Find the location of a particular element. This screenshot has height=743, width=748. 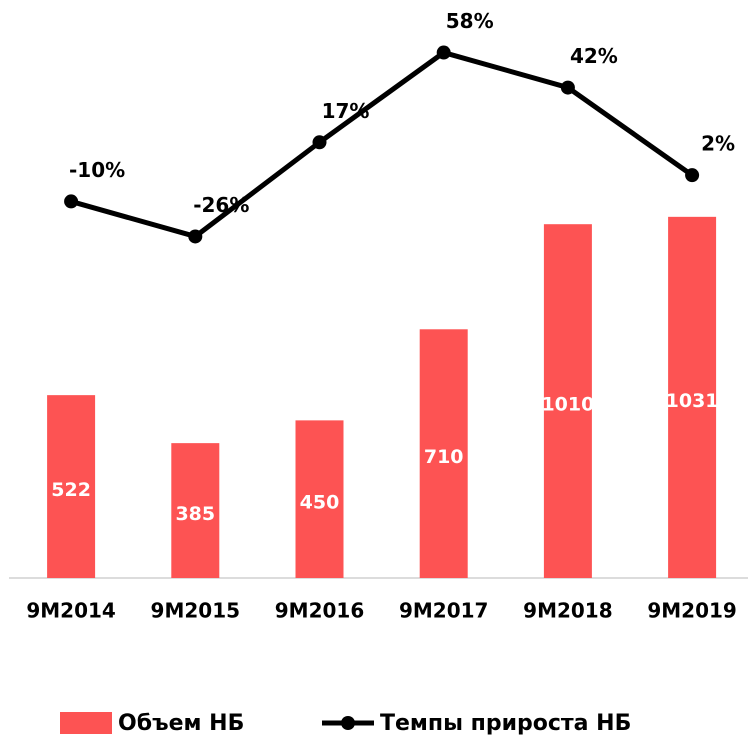

legend-label: Объем НБ is located at coordinates (181, 723).